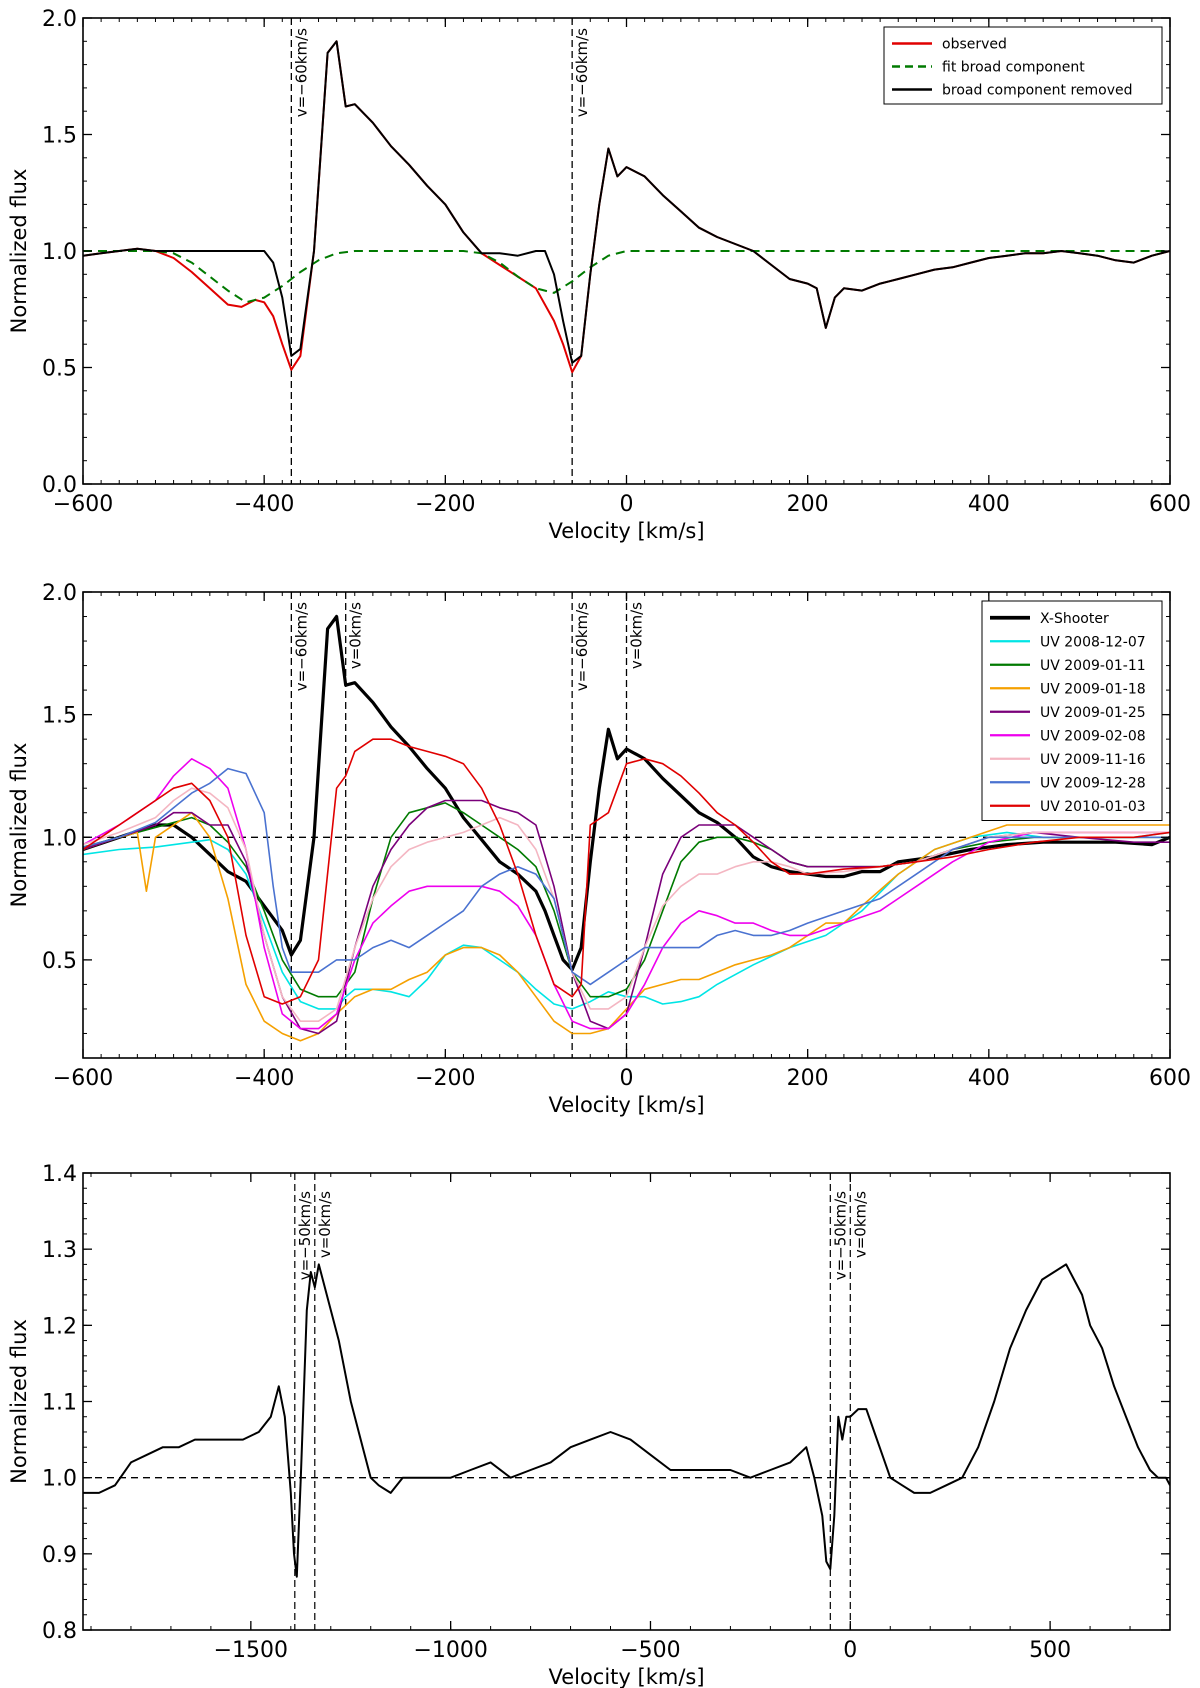 This screenshot has width=1200, height=1688. What do you see at coordinates (1093, 666) in the screenshot?
I see `legend-label-2: UV 2009-01-11` at bounding box center [1093, 666].